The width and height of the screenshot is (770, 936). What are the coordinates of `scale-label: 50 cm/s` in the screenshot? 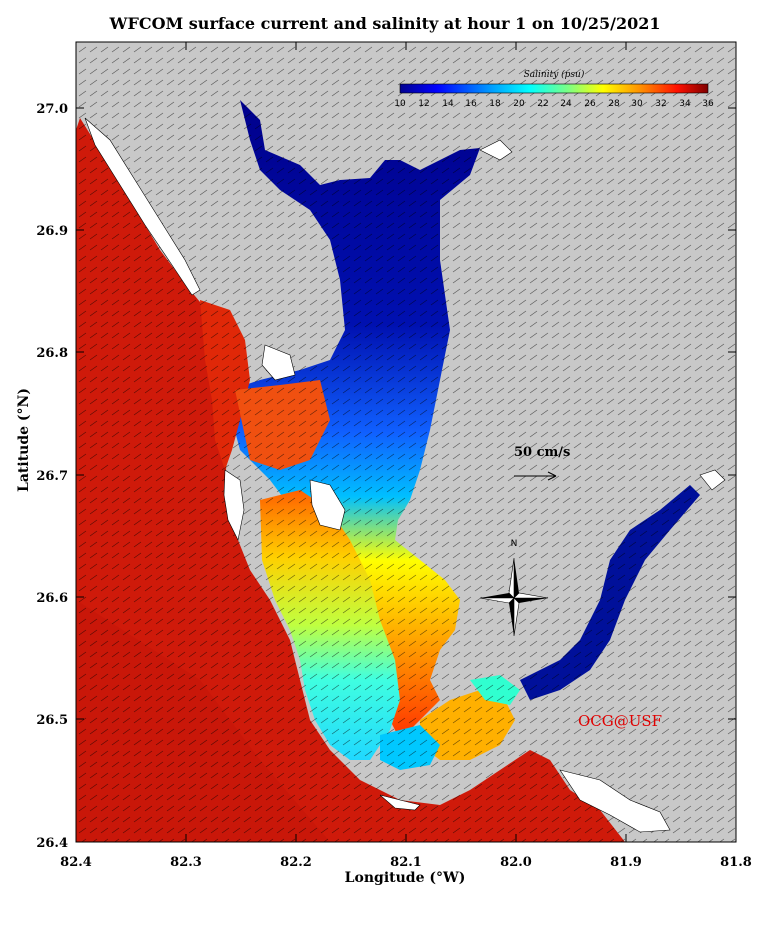 It's located at (542, 452).